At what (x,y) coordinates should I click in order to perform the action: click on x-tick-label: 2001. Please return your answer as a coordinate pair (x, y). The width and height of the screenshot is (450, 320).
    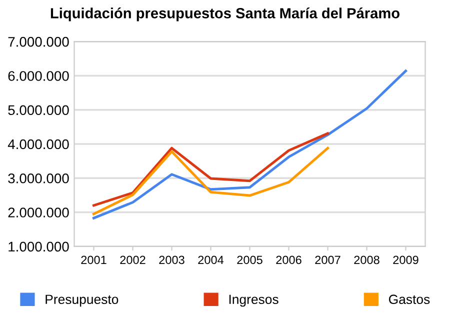
    Looking at the image, I should click on (93, 260).